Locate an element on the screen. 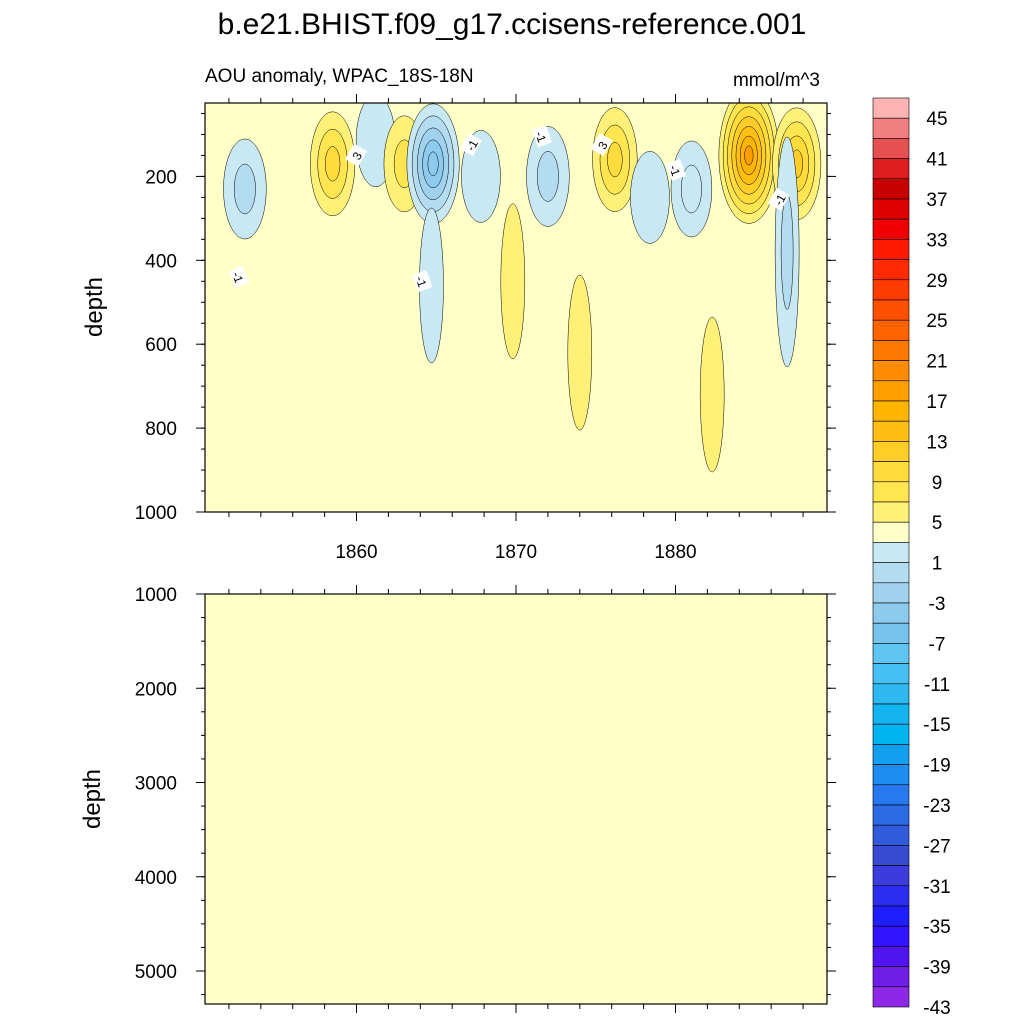 The width and height of the screenshot is (1024, 1024). y-tick-label: 2000 is located at coordinates (156, 689).